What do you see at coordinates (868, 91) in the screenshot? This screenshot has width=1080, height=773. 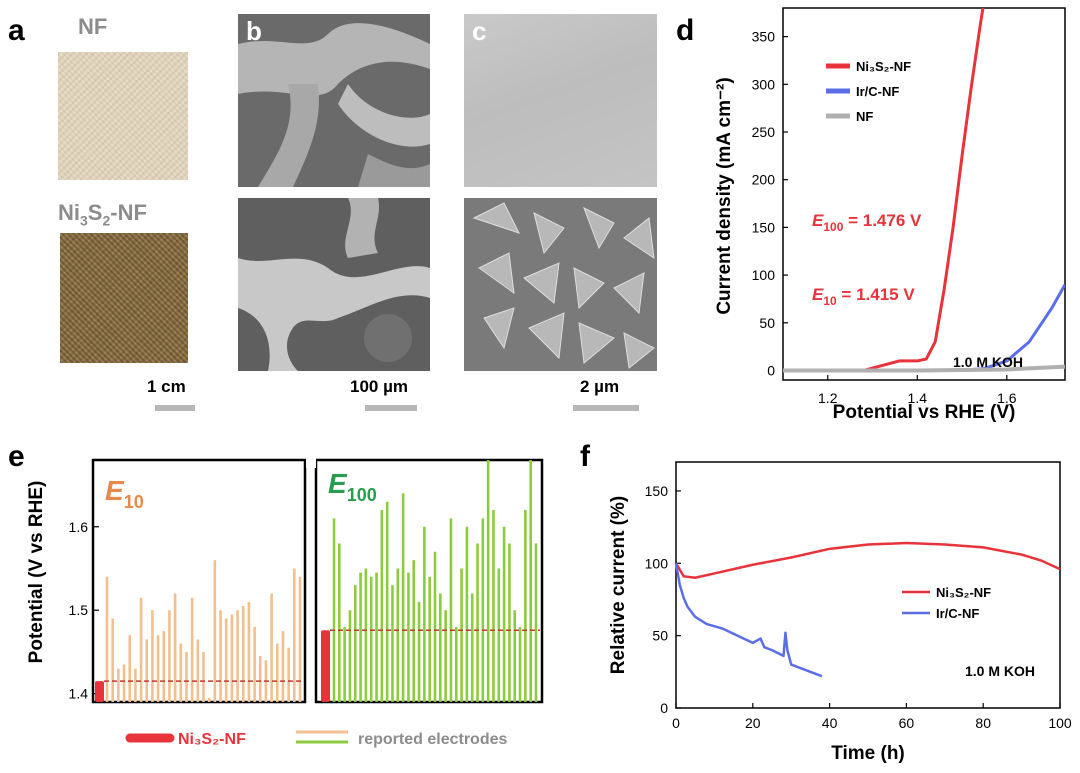 I see `chart-d-legend: Ni₃S₂-NF Ir/C-NF NF` at bounding box center [868, 91].